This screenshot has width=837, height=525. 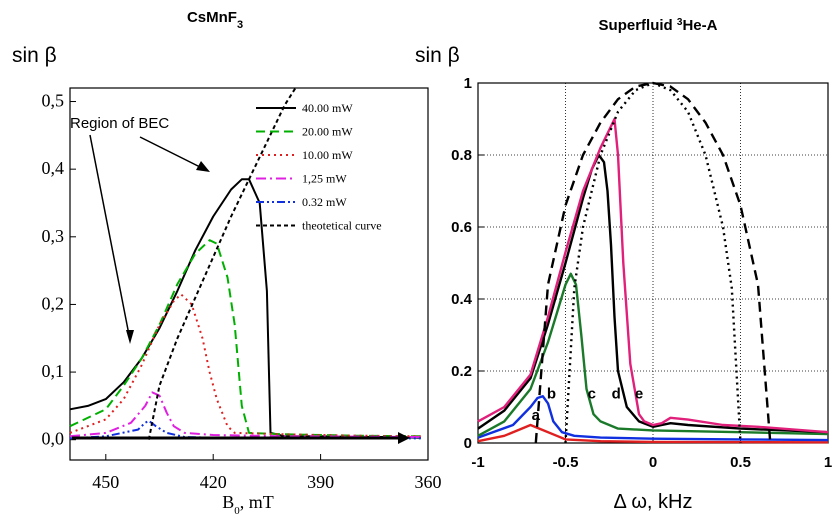 I want to click on right-ylabel: sin β, so click(x=437, y=55).